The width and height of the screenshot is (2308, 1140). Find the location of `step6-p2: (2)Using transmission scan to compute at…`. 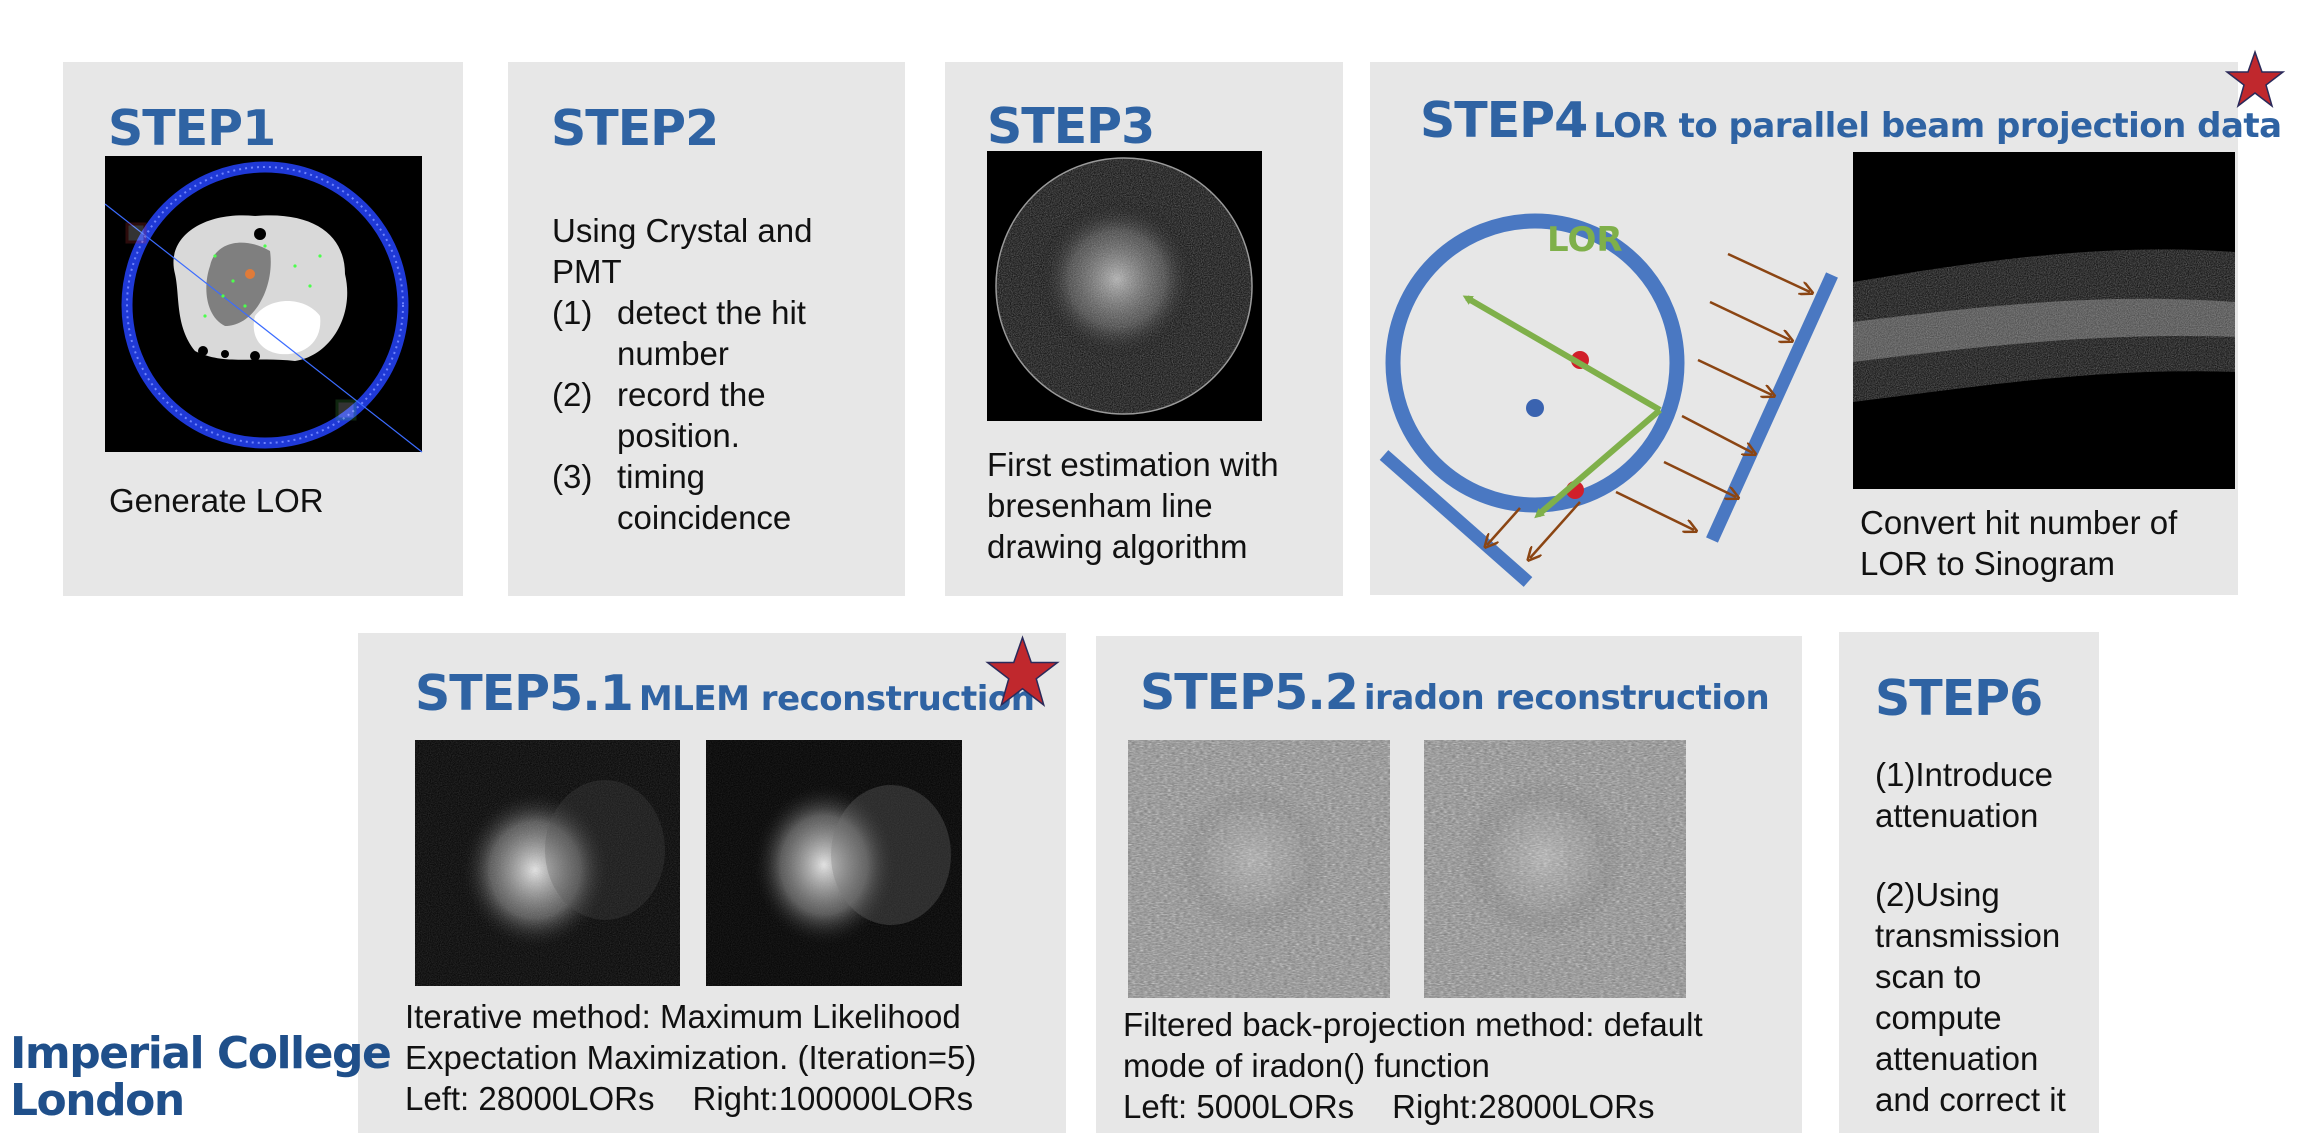

step6-p2: (2)Using transmission scan to compute at… is located at coordinates (1970, 997).